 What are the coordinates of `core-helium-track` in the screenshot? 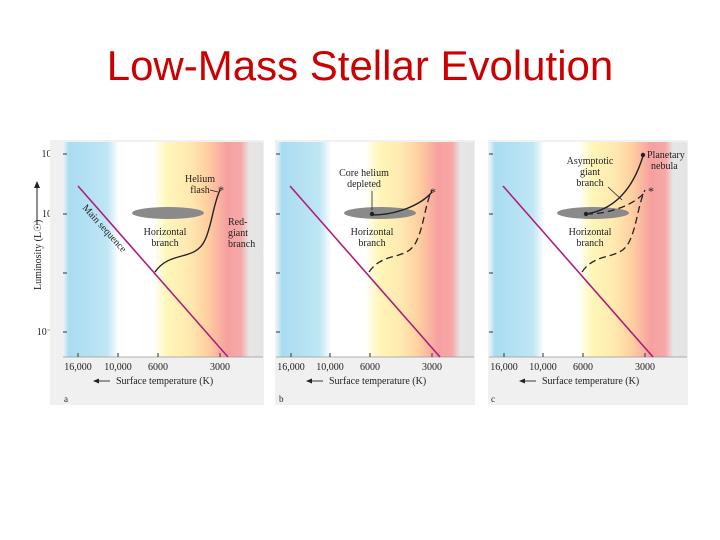 It's located at (402, 203).